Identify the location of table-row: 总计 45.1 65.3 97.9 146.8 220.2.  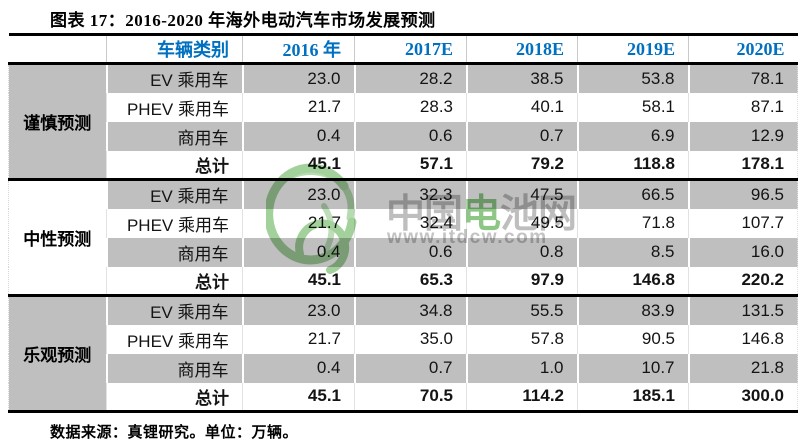
(403, 281).